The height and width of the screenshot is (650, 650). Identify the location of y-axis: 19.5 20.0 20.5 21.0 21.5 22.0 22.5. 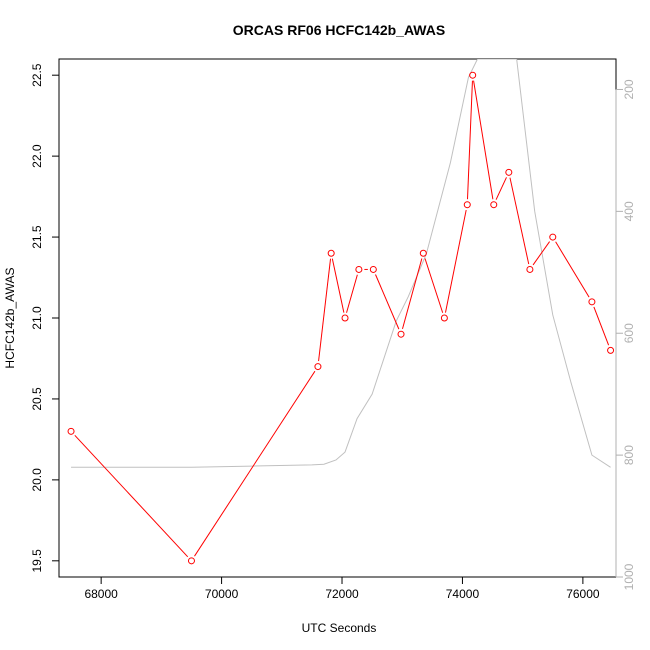
(44, 317).